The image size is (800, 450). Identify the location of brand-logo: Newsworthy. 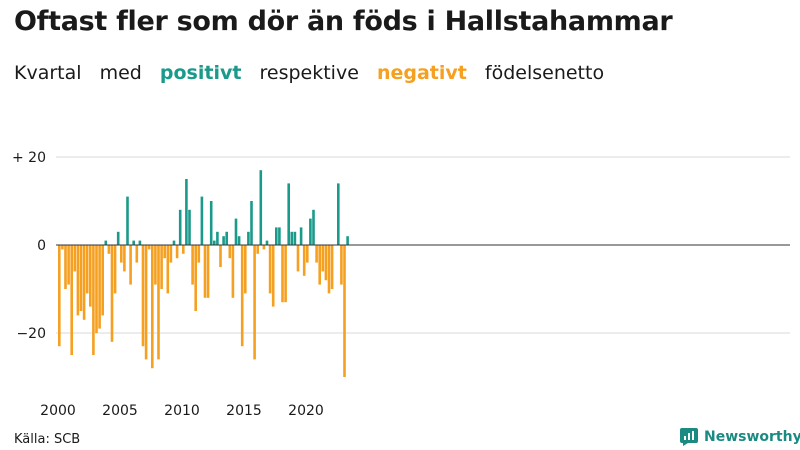
(740, 437).